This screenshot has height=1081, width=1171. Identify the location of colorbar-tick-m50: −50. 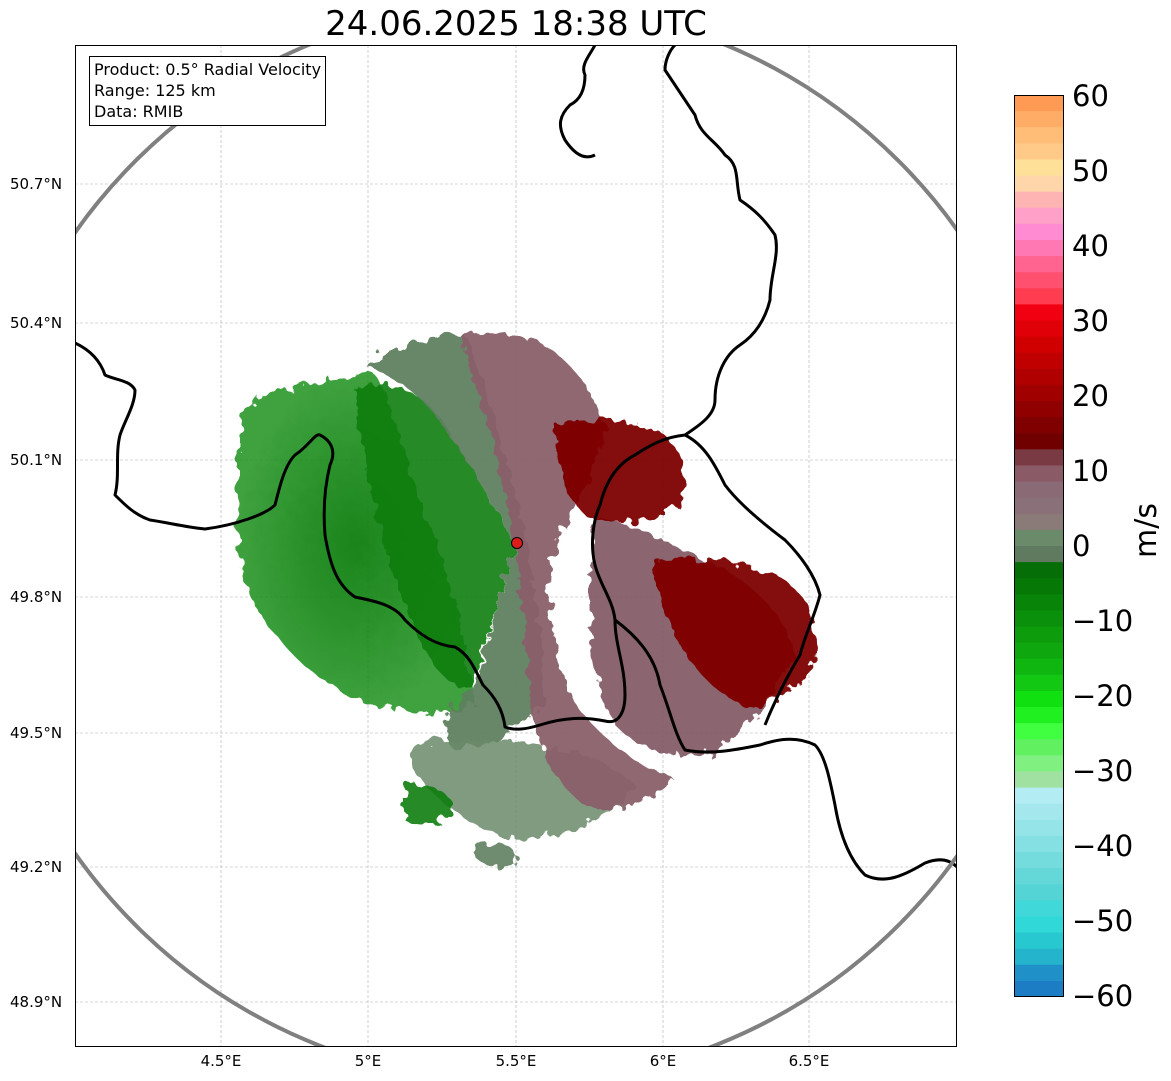
(1103, 921).